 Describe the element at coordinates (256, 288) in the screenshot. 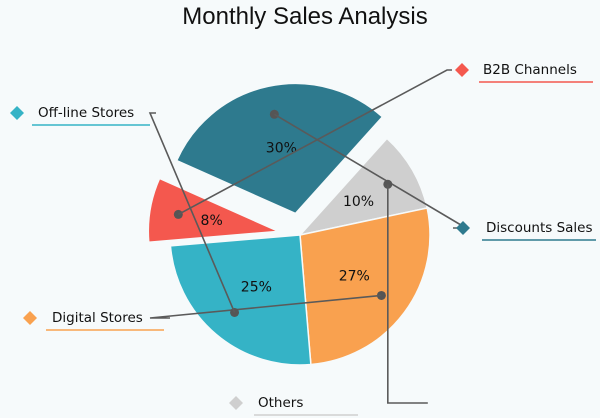

I see `slice-percent-off-line-stores: 25%` at that location.